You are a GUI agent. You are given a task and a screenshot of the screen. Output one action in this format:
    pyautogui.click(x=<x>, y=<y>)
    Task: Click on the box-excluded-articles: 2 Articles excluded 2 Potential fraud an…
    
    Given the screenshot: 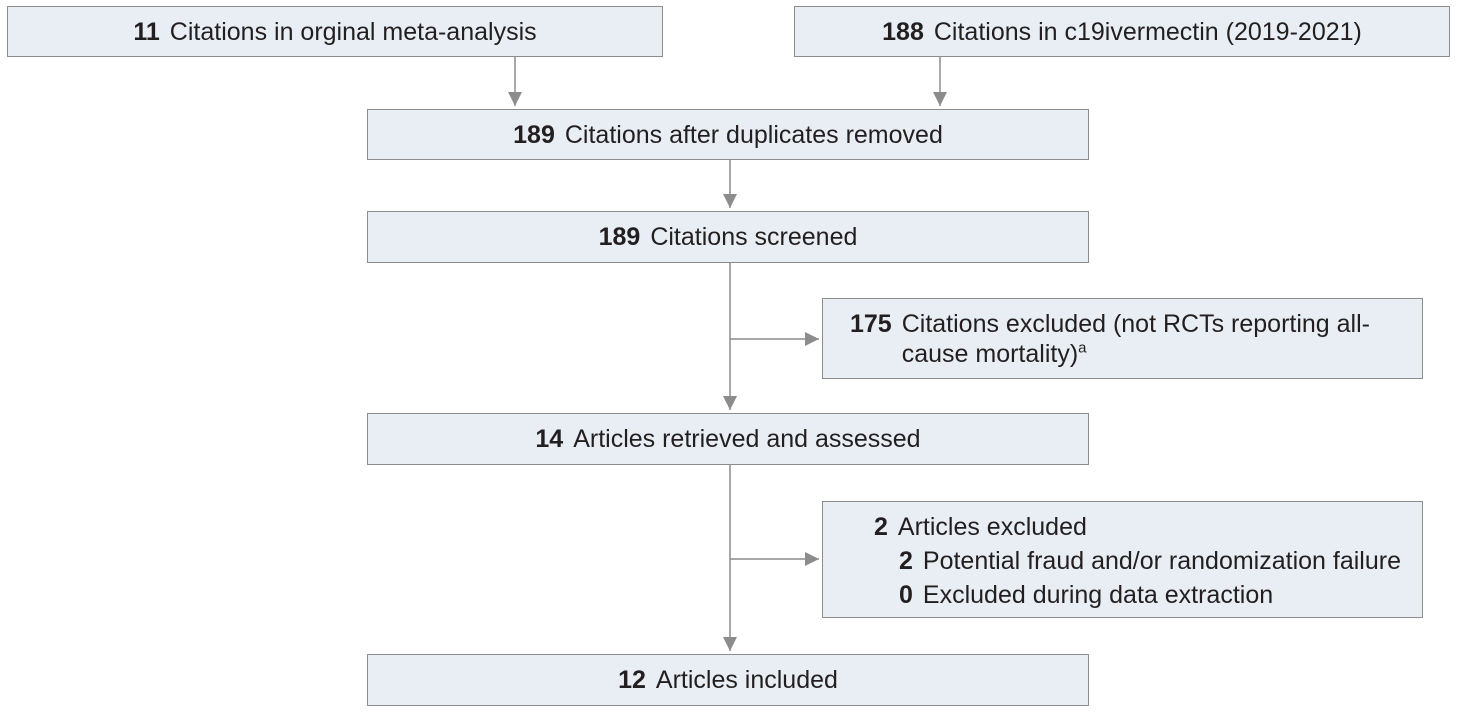 What is the action you would take?
    pyautogui.click(x=1122, y=559)
    